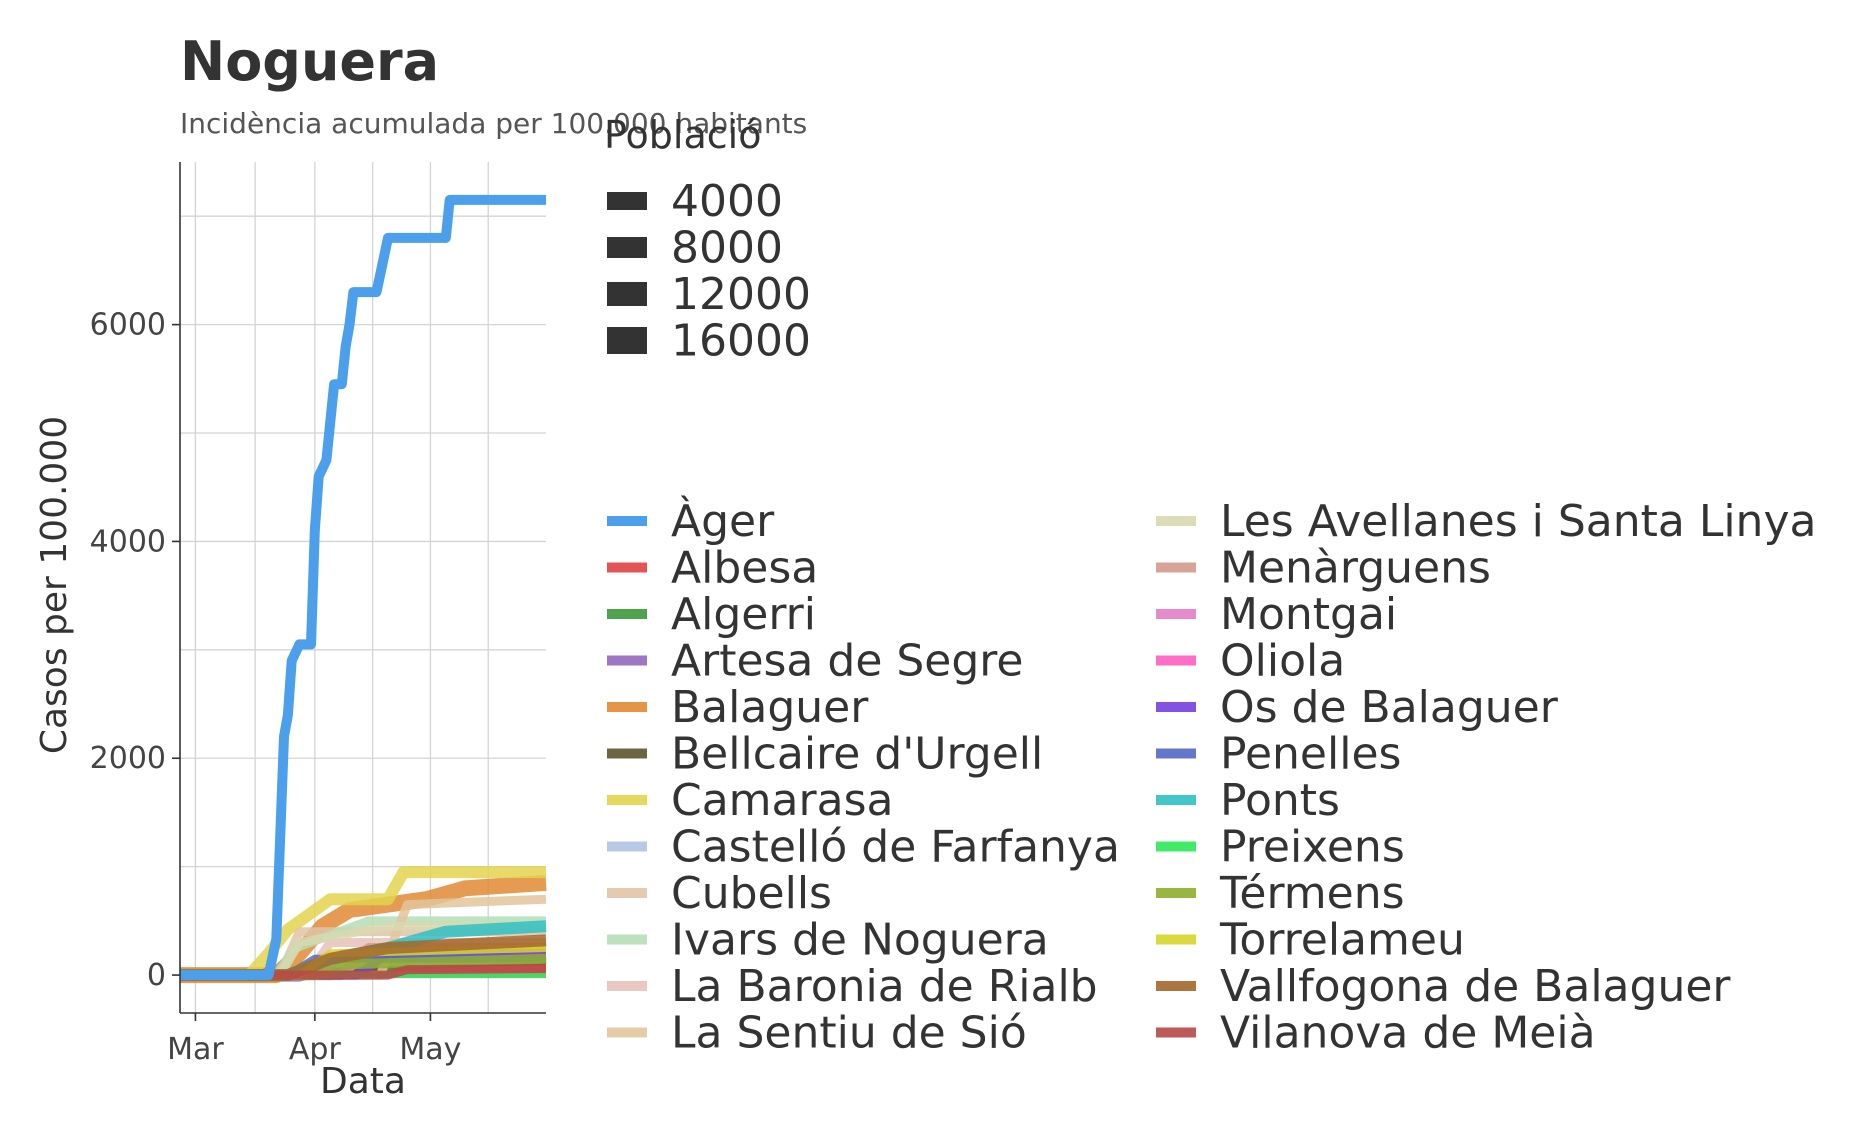 The height and width of the screenshot is (1132, 1850). What do you see at coordinates (751, 893) in the screenshot?
I see `legend-label: Cubells` at bounding box center [751, 893].